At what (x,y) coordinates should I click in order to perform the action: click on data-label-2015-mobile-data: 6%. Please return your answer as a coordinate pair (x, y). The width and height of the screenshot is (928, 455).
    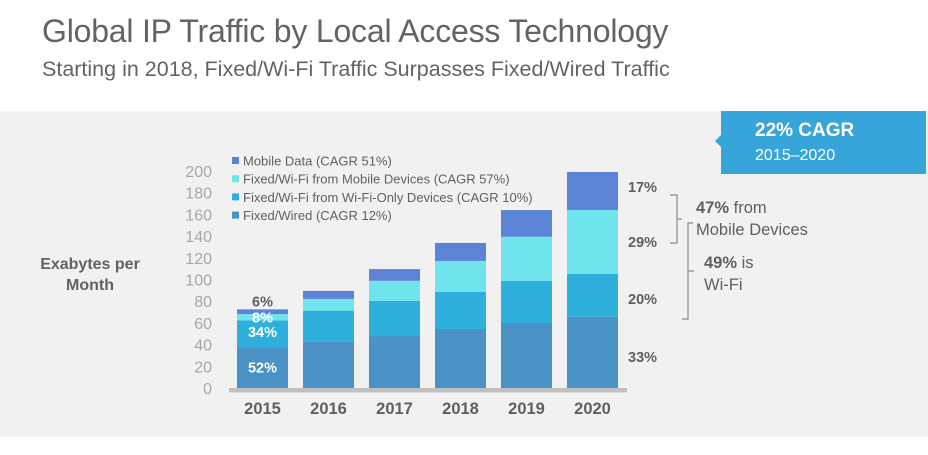
    Looking at the image, I should click on (262, 302).